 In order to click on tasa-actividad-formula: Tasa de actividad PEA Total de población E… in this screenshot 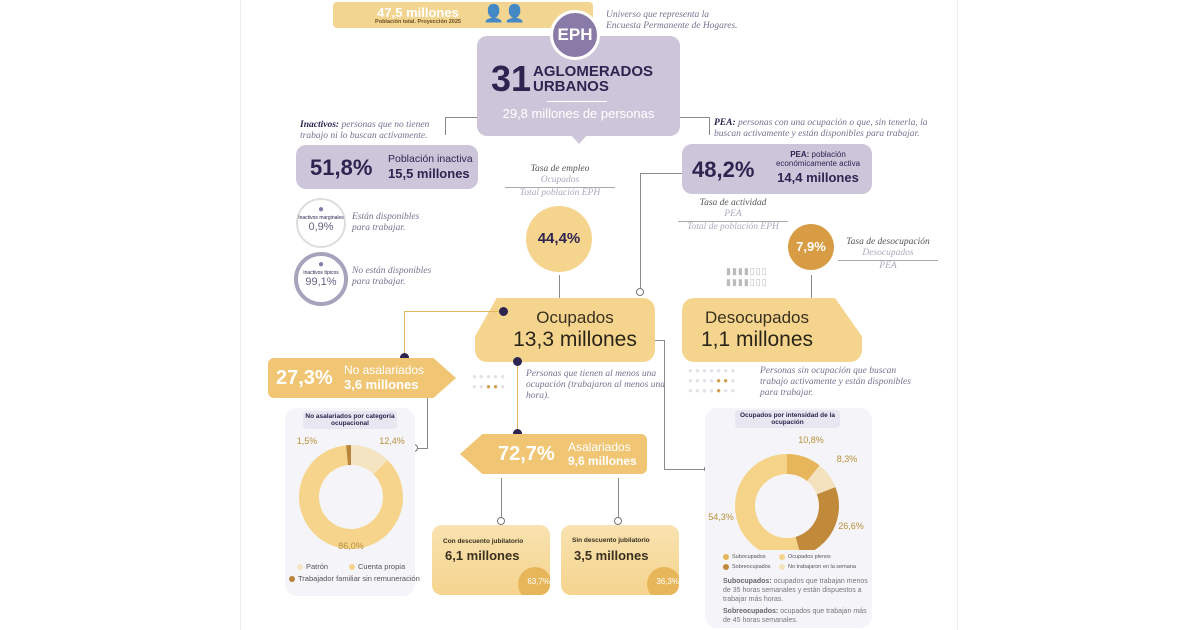, I will do `click(733, 215)`.